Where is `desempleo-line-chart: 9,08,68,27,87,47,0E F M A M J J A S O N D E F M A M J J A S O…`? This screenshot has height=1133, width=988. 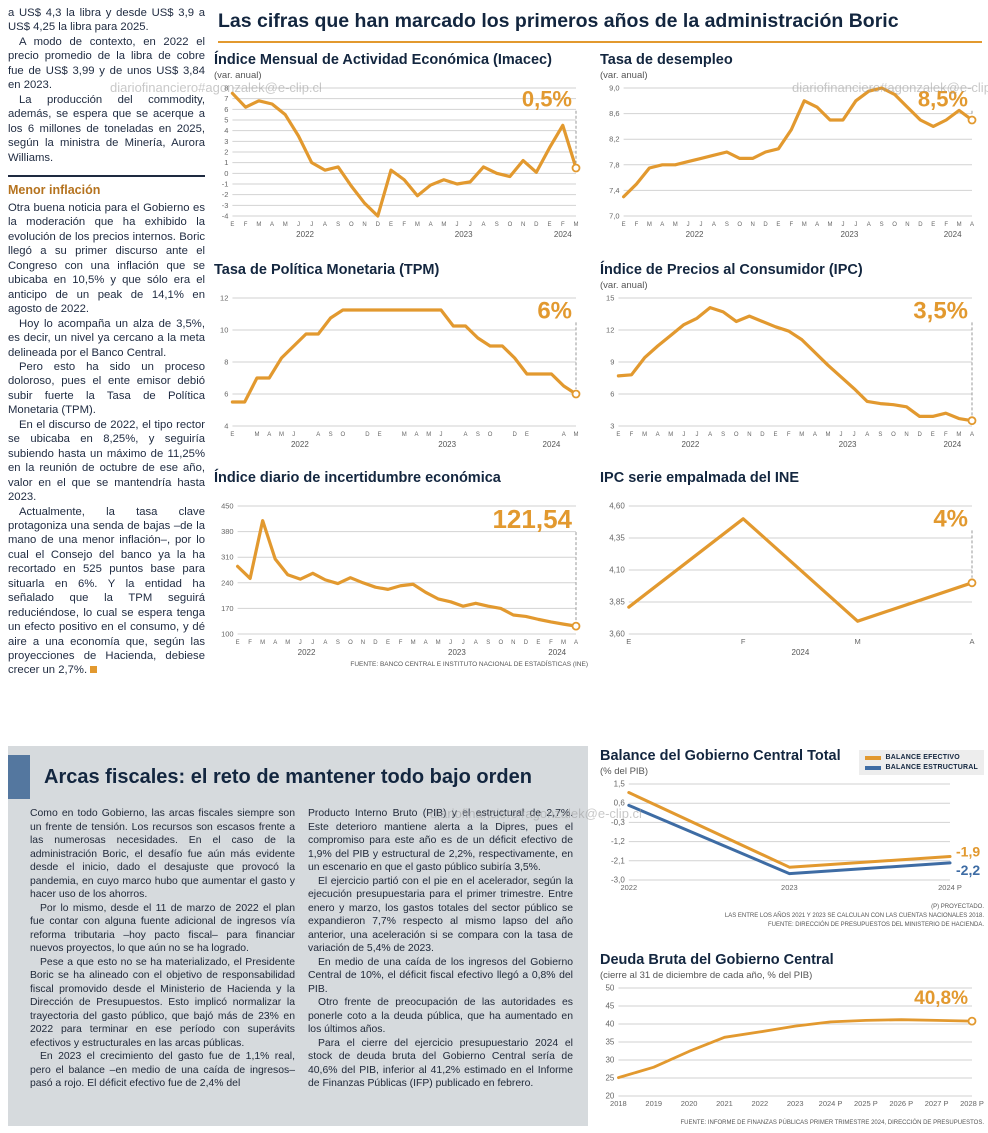 desempleo-line-chart: 9,08,68,27,87,47,0E F M A M J J A S O N D E F M A M J J A S O… is located at coordinates (793, 161).